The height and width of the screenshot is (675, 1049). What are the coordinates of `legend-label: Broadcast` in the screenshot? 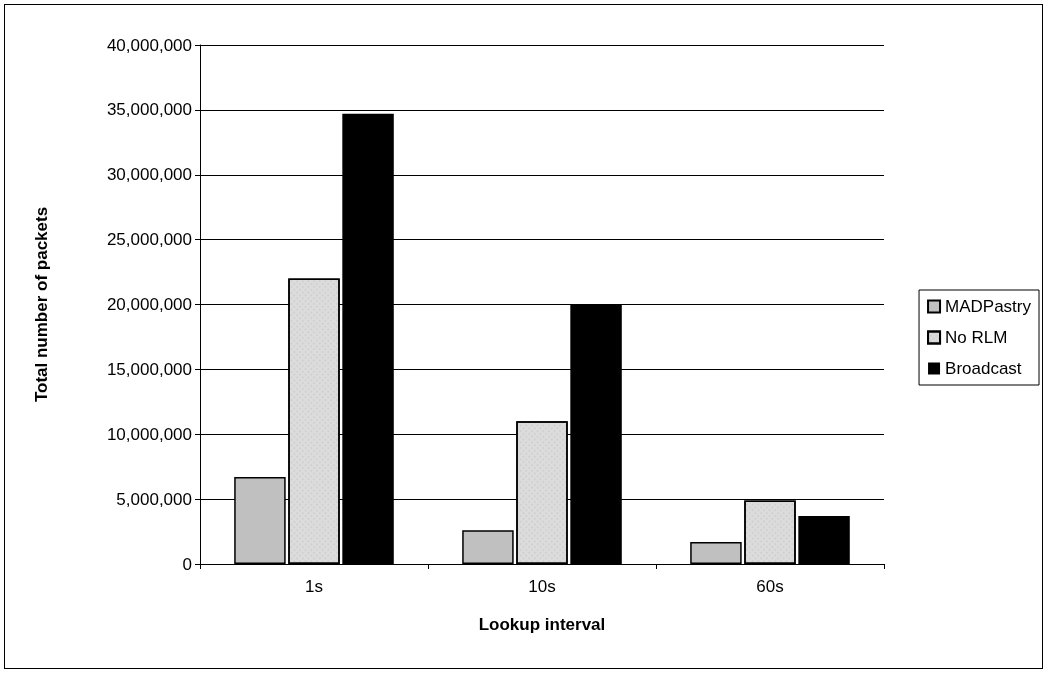 It's located at (983, 368).